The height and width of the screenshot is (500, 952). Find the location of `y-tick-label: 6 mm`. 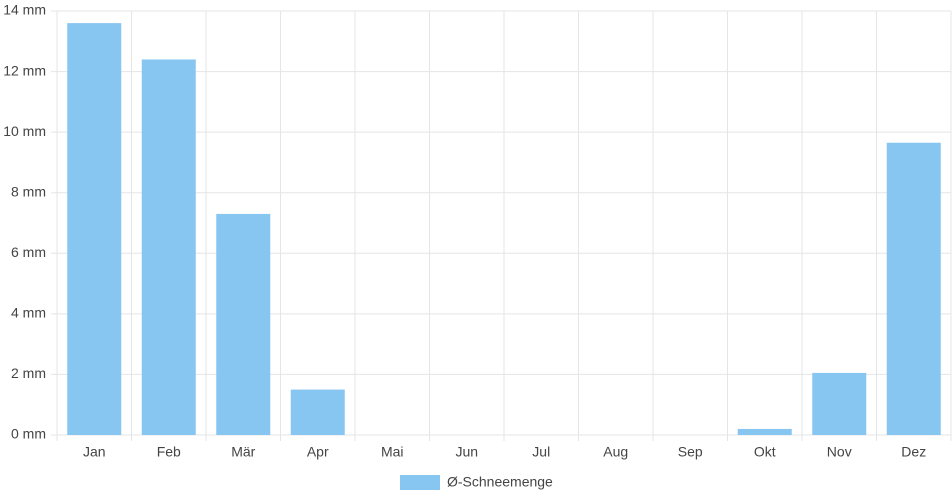

y-tick-label: 6 mm is located at coordinates (28, 252).